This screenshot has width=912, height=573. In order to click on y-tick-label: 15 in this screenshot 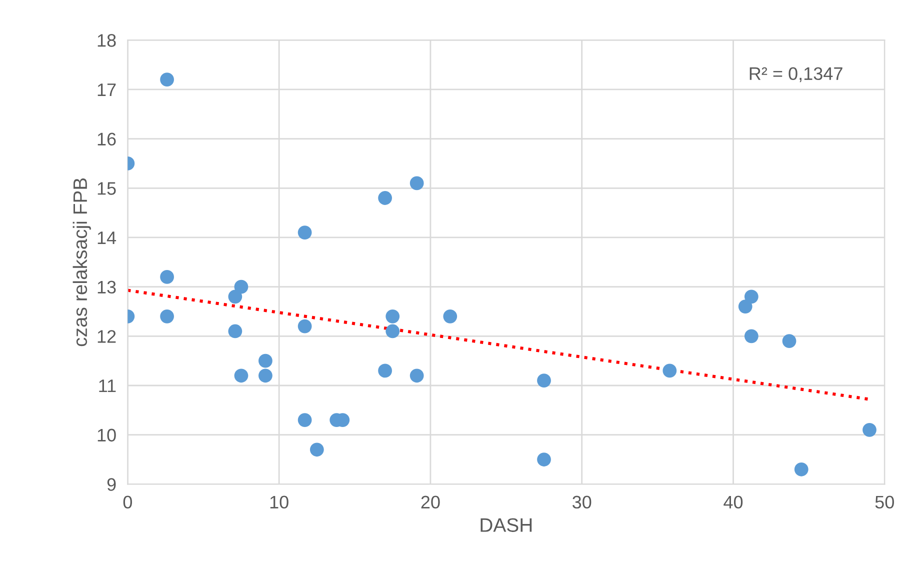, I will do `click(107, 188)`.